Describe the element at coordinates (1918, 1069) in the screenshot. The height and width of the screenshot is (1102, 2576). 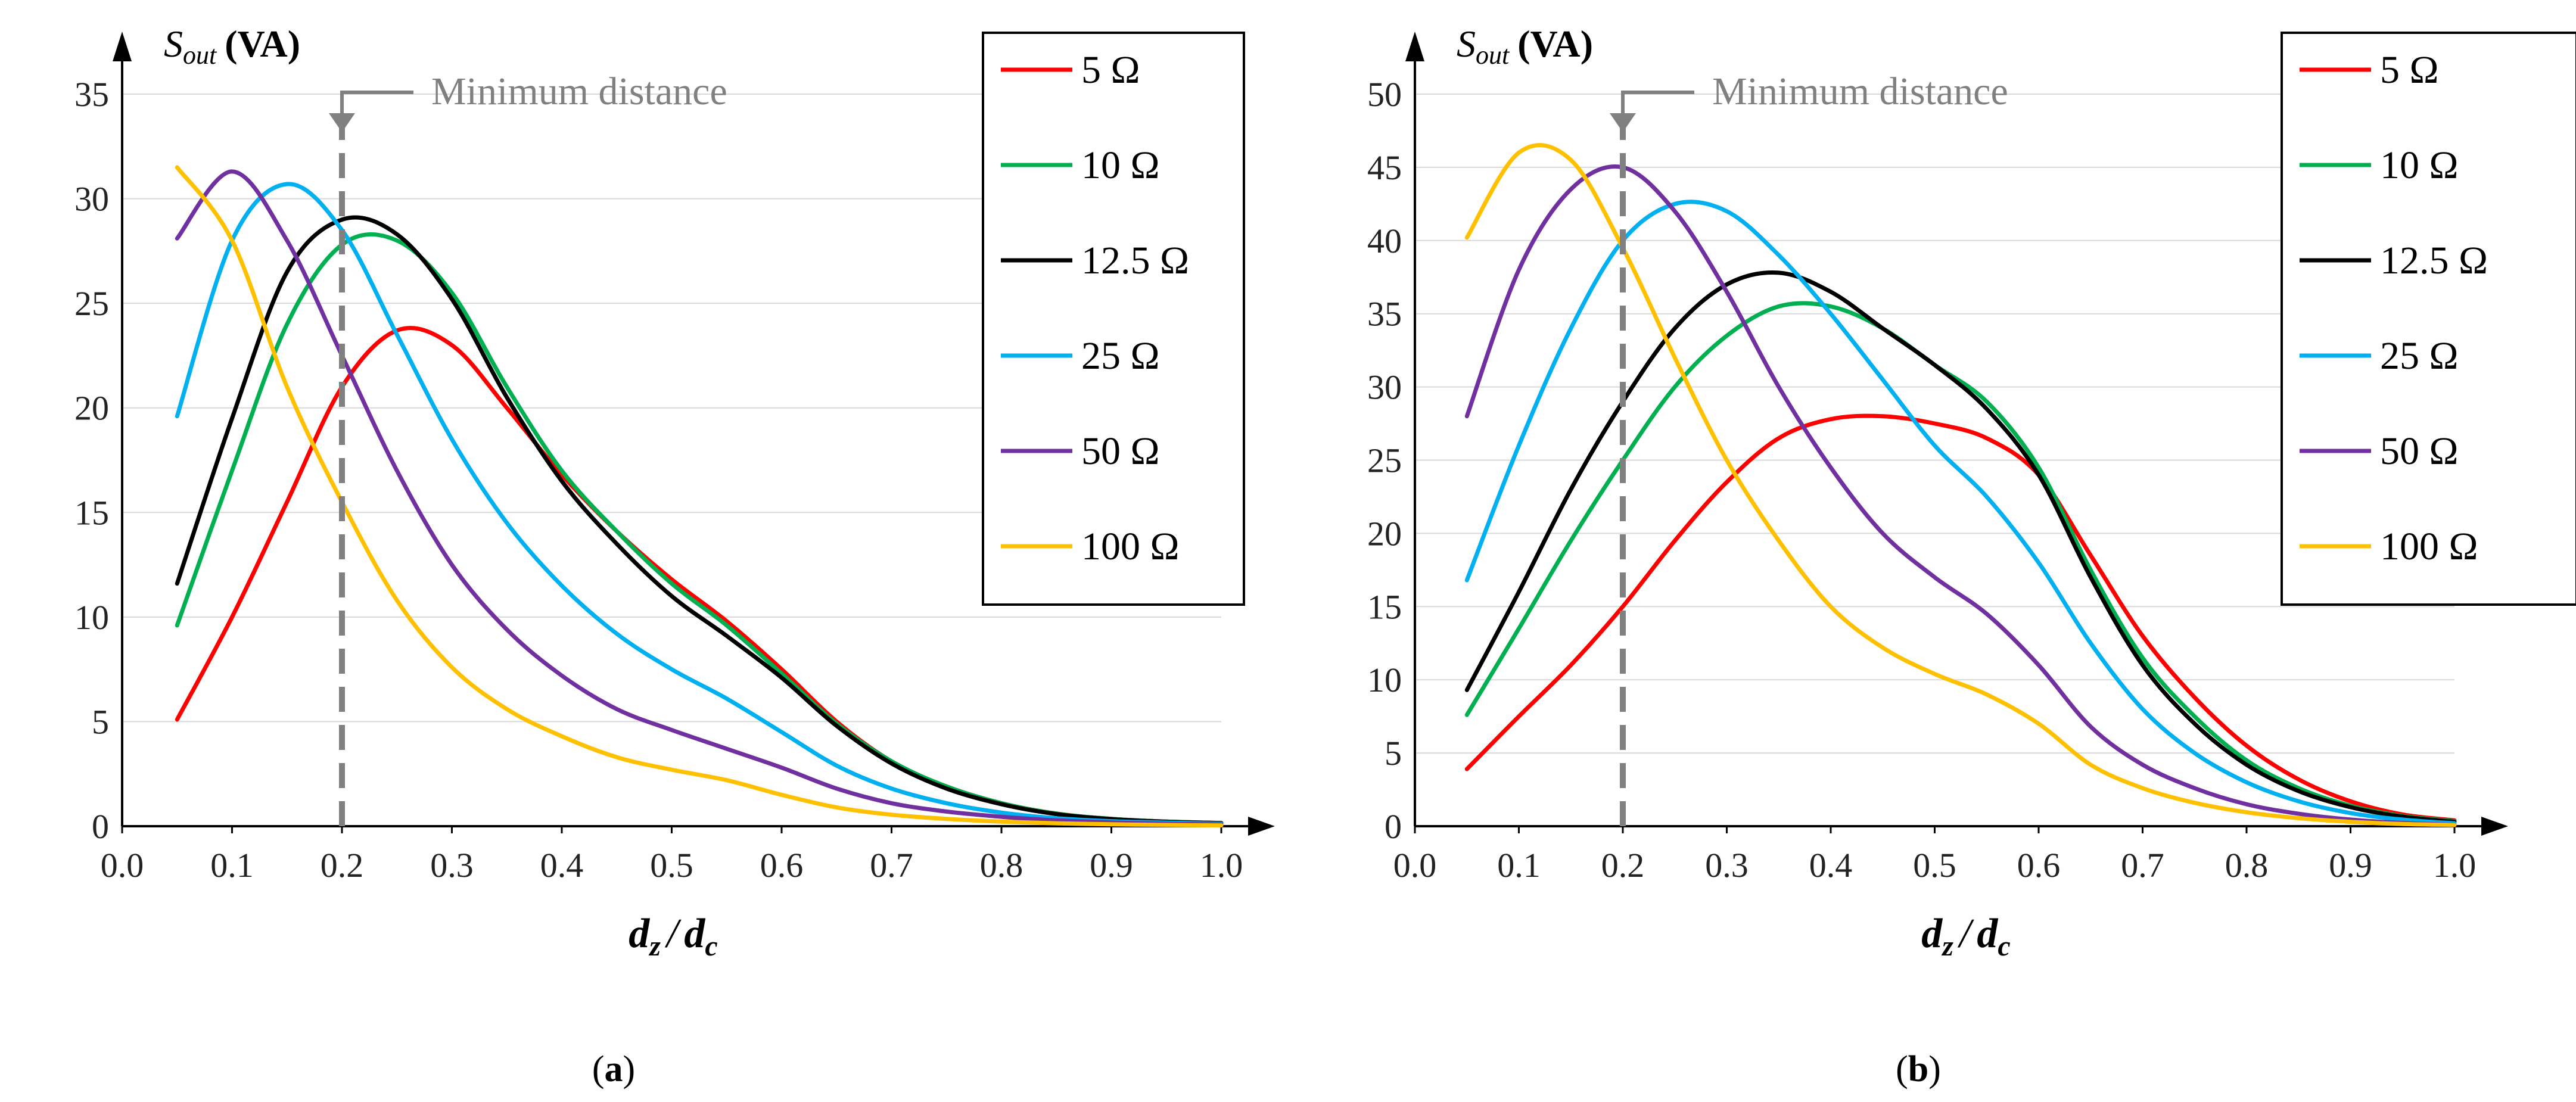
I see `panel-letter: b` at that location.